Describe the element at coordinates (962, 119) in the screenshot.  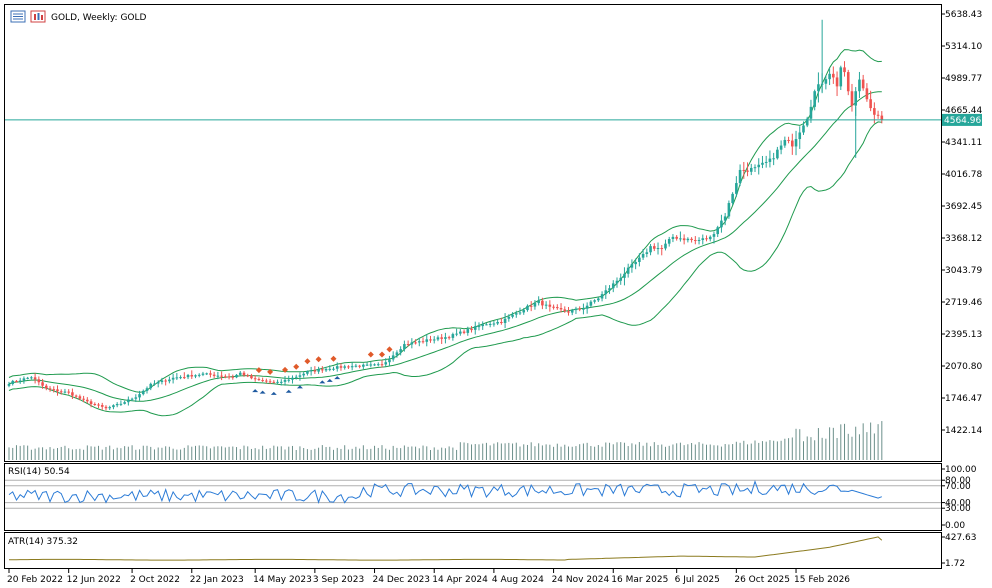
I see `current-price-tag` at that location.